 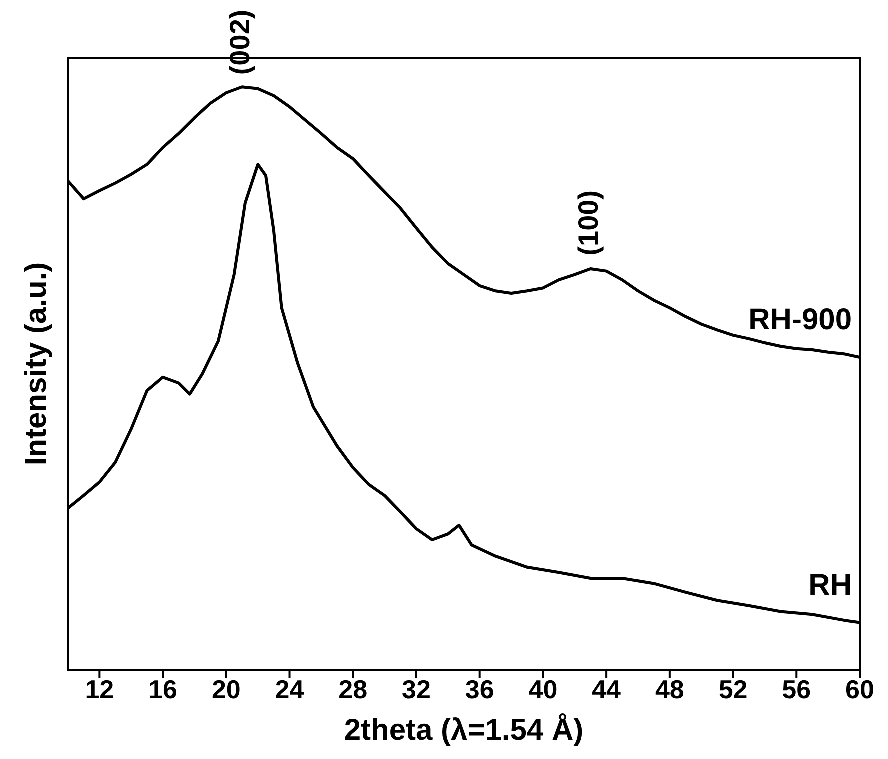 I want to click on x-tick-label: 40, so click(x=543, y=689).